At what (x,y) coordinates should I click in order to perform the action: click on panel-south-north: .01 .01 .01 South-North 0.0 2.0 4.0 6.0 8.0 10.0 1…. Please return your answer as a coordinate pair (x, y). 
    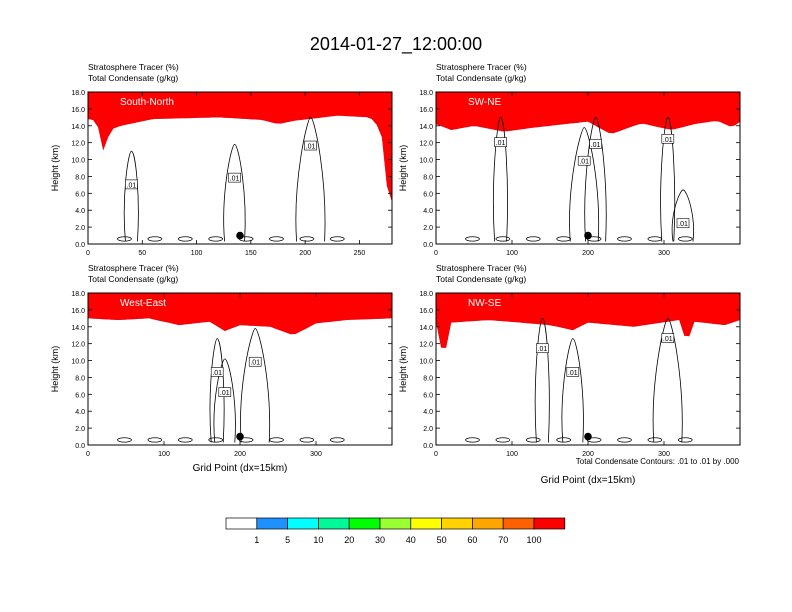
    Looking at the image, I should click on (221, 159).